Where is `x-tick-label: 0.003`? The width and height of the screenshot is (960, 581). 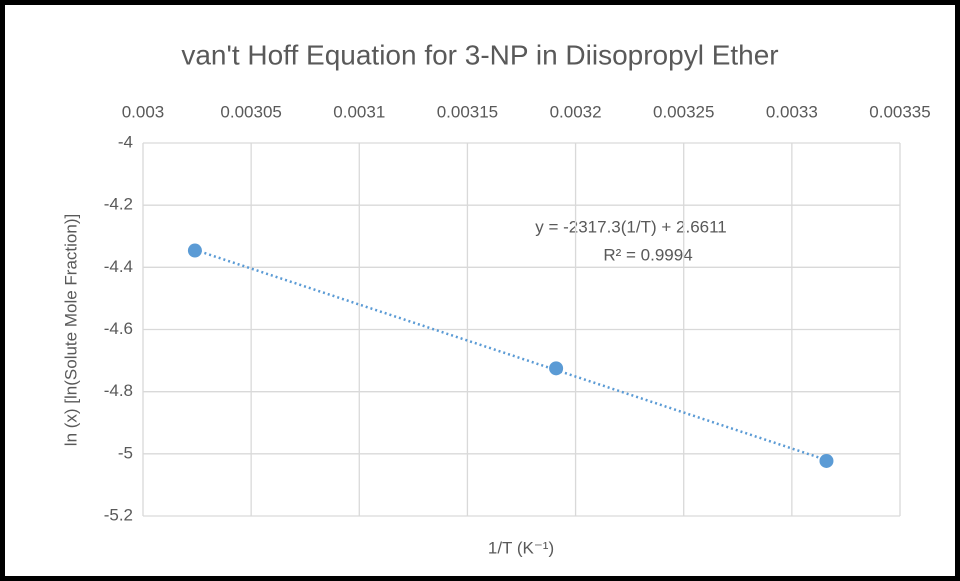
x-tick-label: 0.003 is located at coordinates (143, 111).